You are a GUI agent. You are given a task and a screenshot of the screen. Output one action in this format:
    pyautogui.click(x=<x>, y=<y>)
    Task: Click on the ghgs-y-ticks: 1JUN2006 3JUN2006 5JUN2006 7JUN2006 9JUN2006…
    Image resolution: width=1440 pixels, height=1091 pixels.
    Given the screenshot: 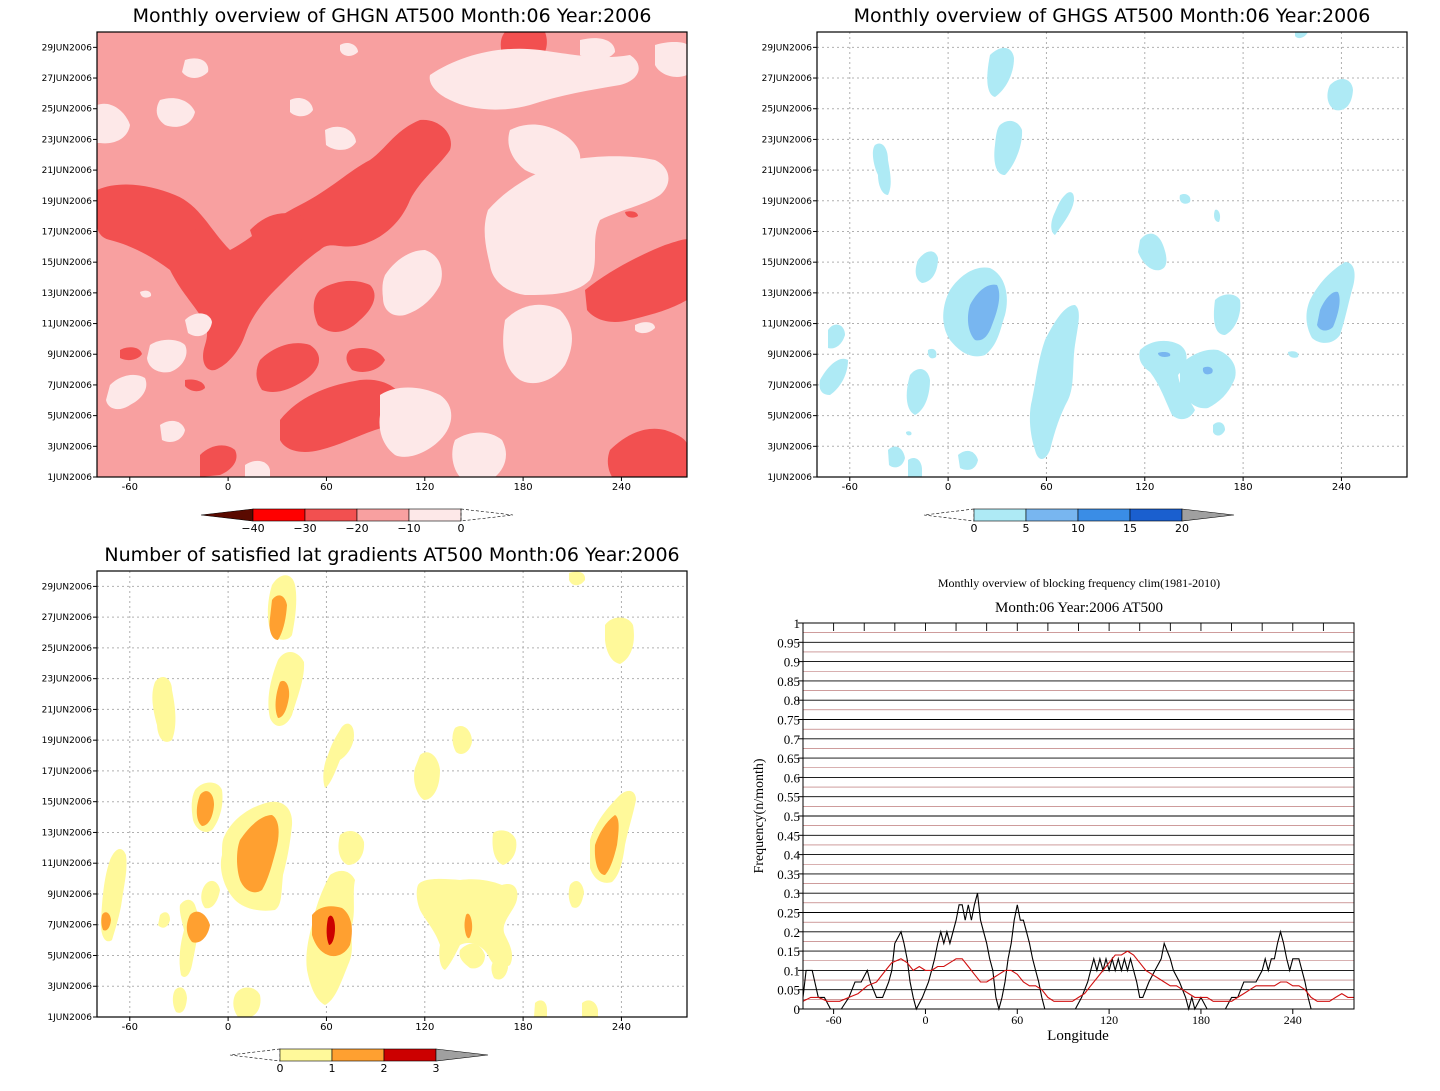 What is the action you would take?
    pyautogui.click(x=789, y=263)
    